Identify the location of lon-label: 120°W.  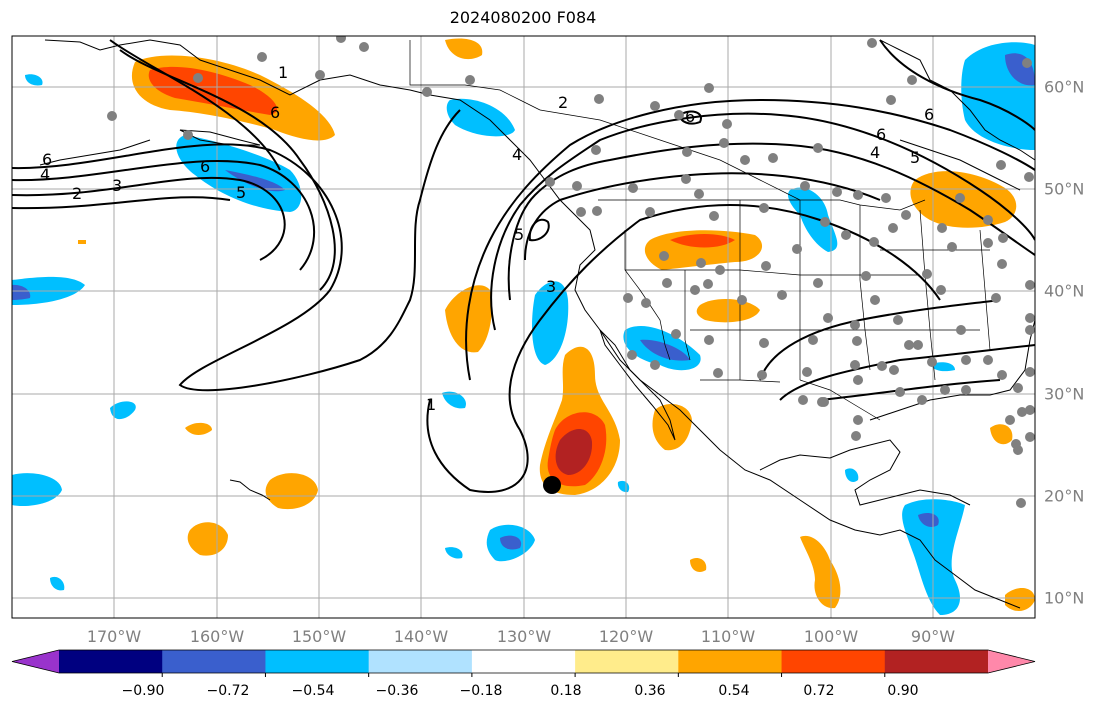
(626, 636).